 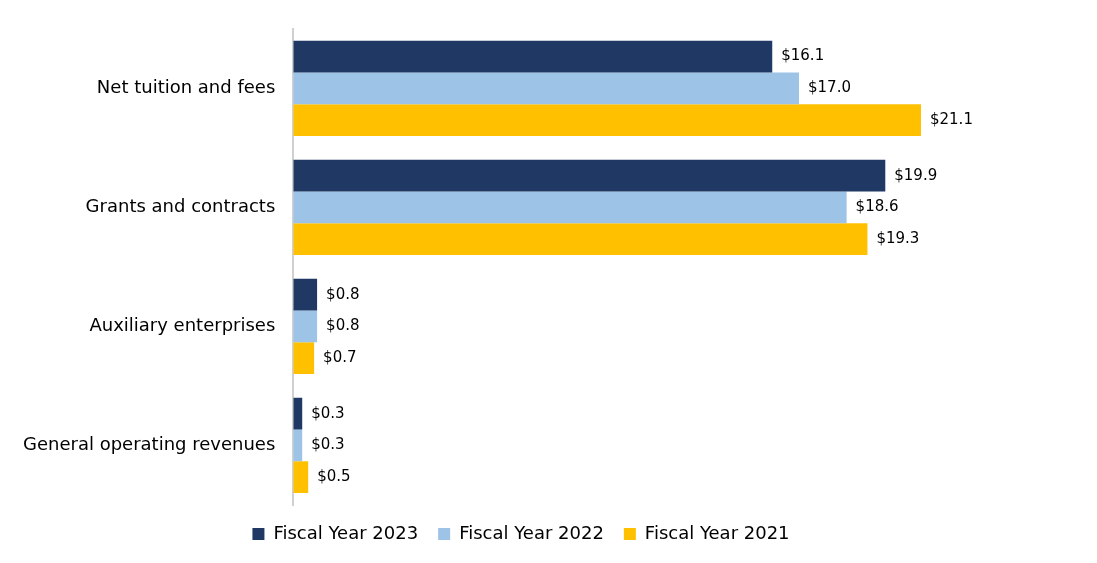 What do you see at coordinates (898, 238) in the screenshot?
I see `data-label: $19.3` at bounding box center [898, 238].